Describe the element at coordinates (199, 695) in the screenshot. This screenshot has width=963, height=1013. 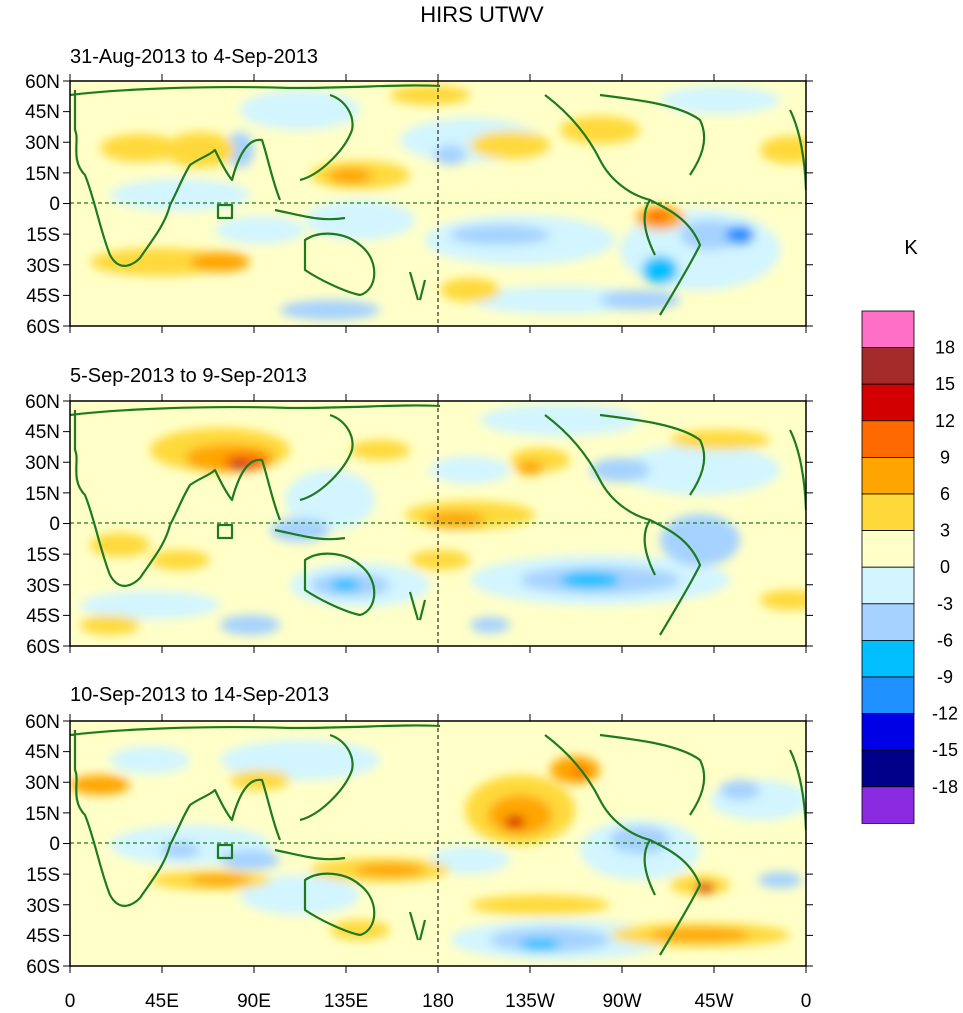
I see `panel-3-date-range: 10-Sep-2013 to 14-Sep-2013` at that location.